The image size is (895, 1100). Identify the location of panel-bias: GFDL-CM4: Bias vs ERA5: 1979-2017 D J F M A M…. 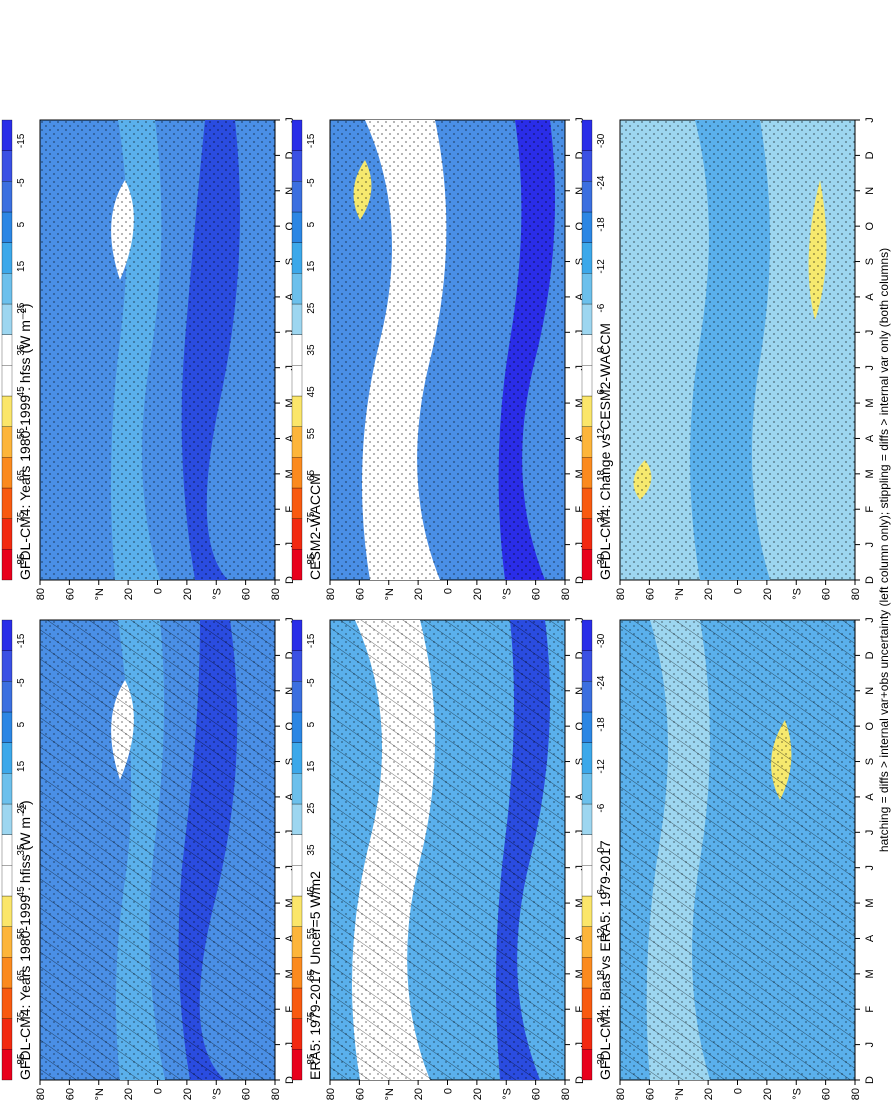
(728, 858).